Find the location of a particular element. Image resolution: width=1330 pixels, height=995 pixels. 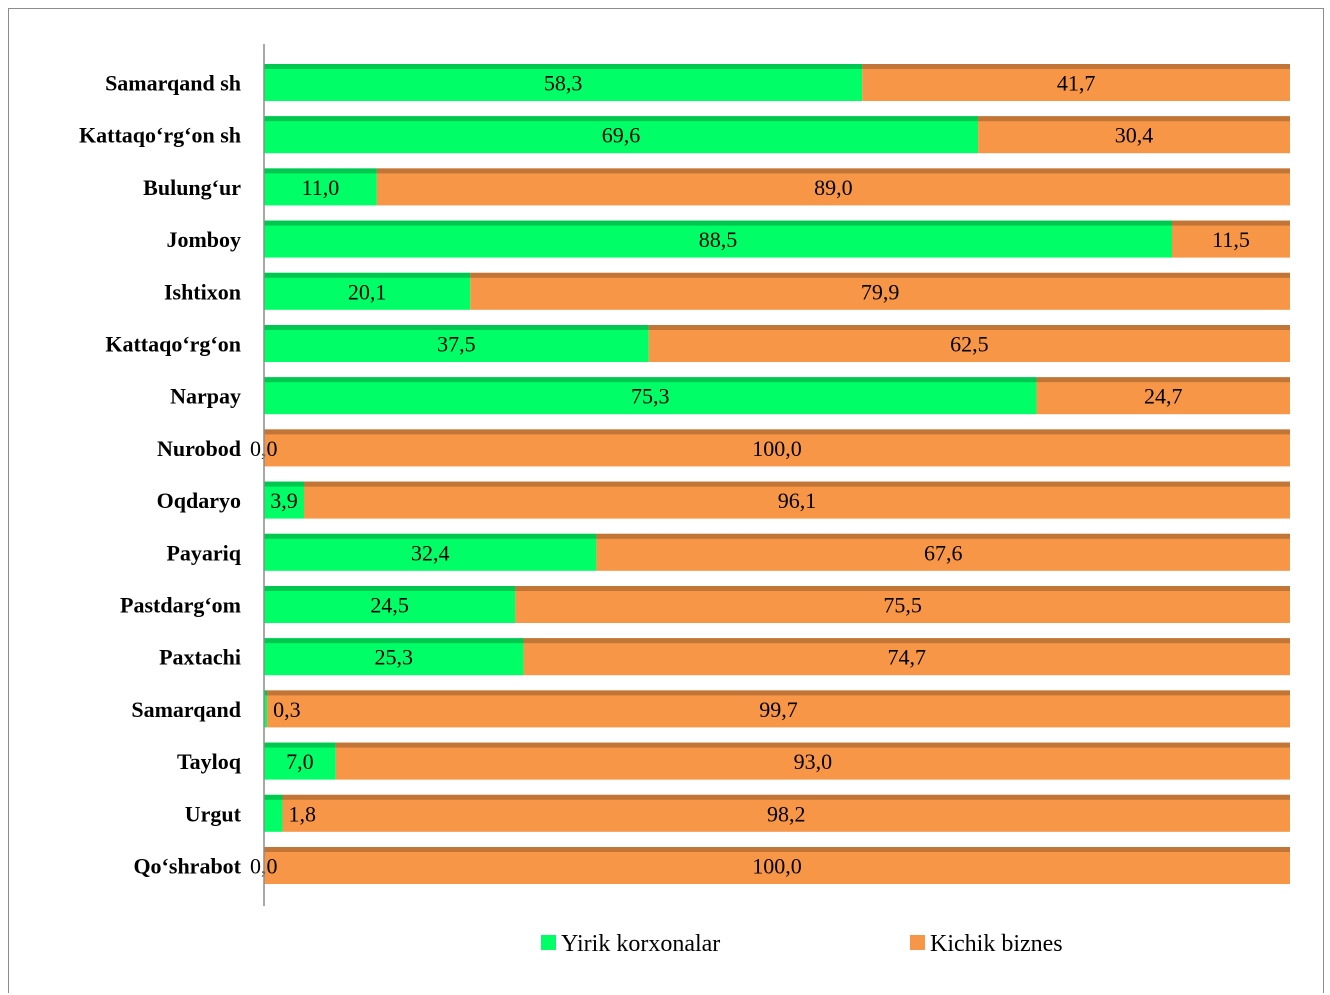

value-label-yirik-korxonalar-pastdarg-om: 24,5 is located at coordinates (389, 605).